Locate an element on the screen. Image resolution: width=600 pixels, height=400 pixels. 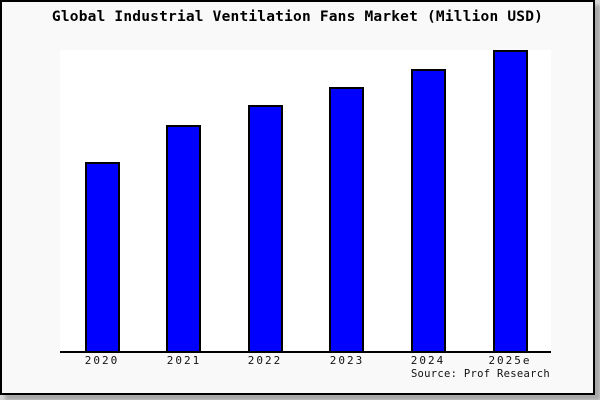
bar-2024 is located at coordinates (428, 210).